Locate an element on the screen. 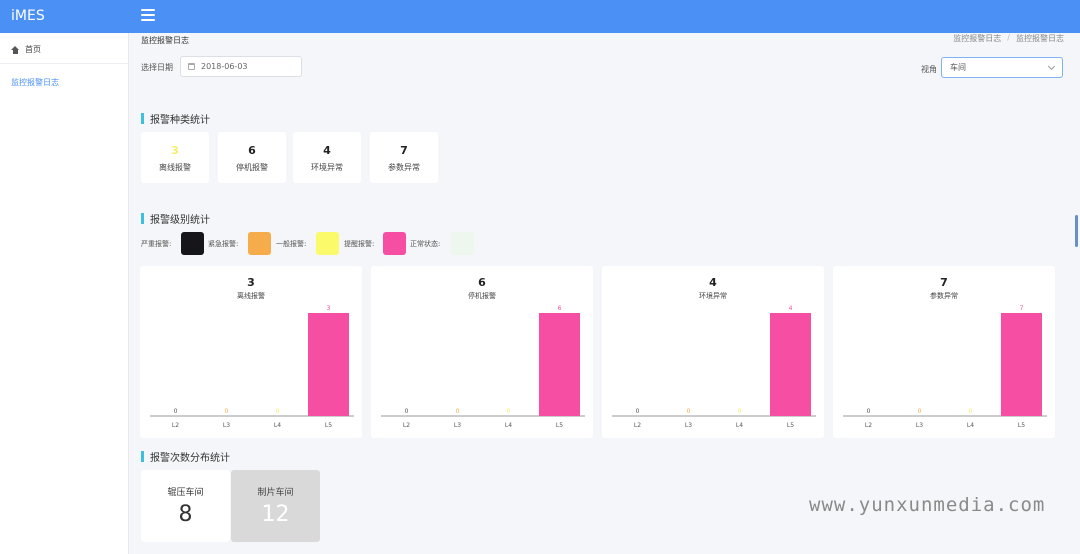 The width and height of the screenshot is (1080, 554). section-heading-types: 报警种类统计 is located at coordinates (175, 118).